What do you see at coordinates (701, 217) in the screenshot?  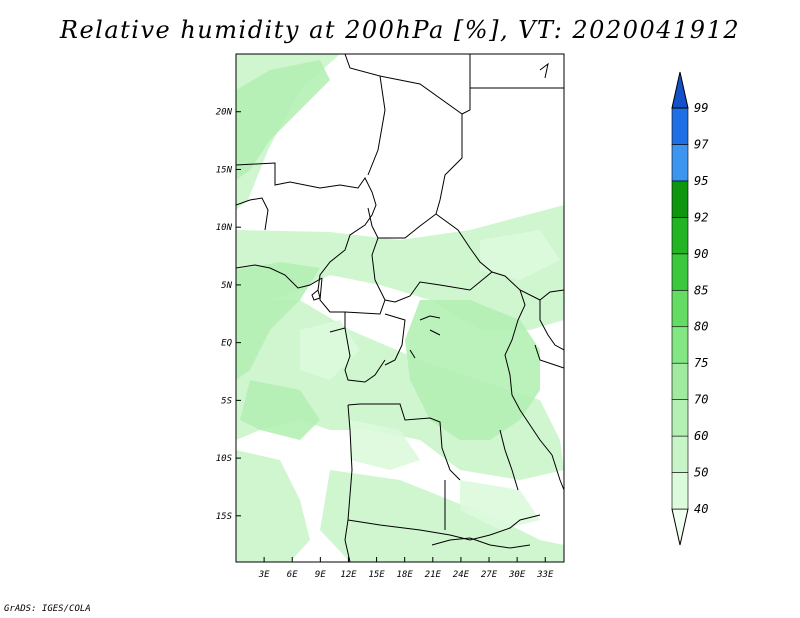 I see `colorbar-label: 92` at bounding box center [701, 217].